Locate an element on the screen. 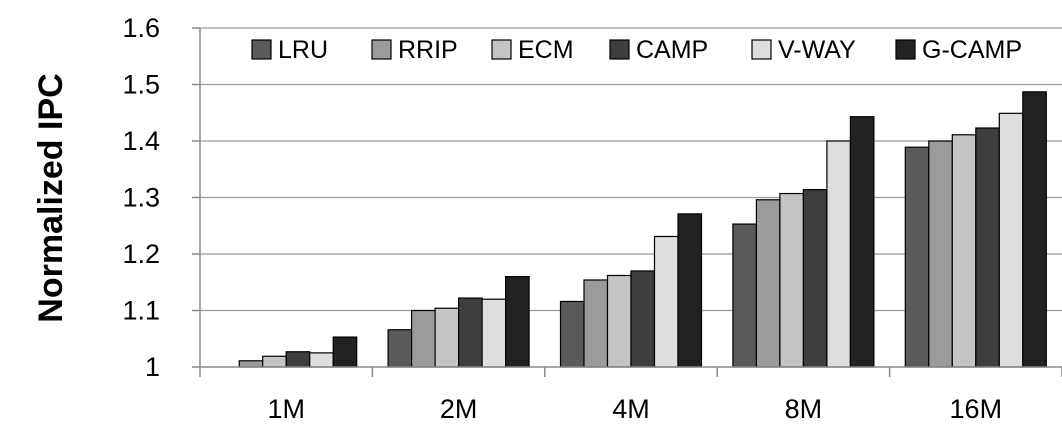 This screenshot has height=428, width=1062. bar-ecm-16m is located at coordinates (964, 251).